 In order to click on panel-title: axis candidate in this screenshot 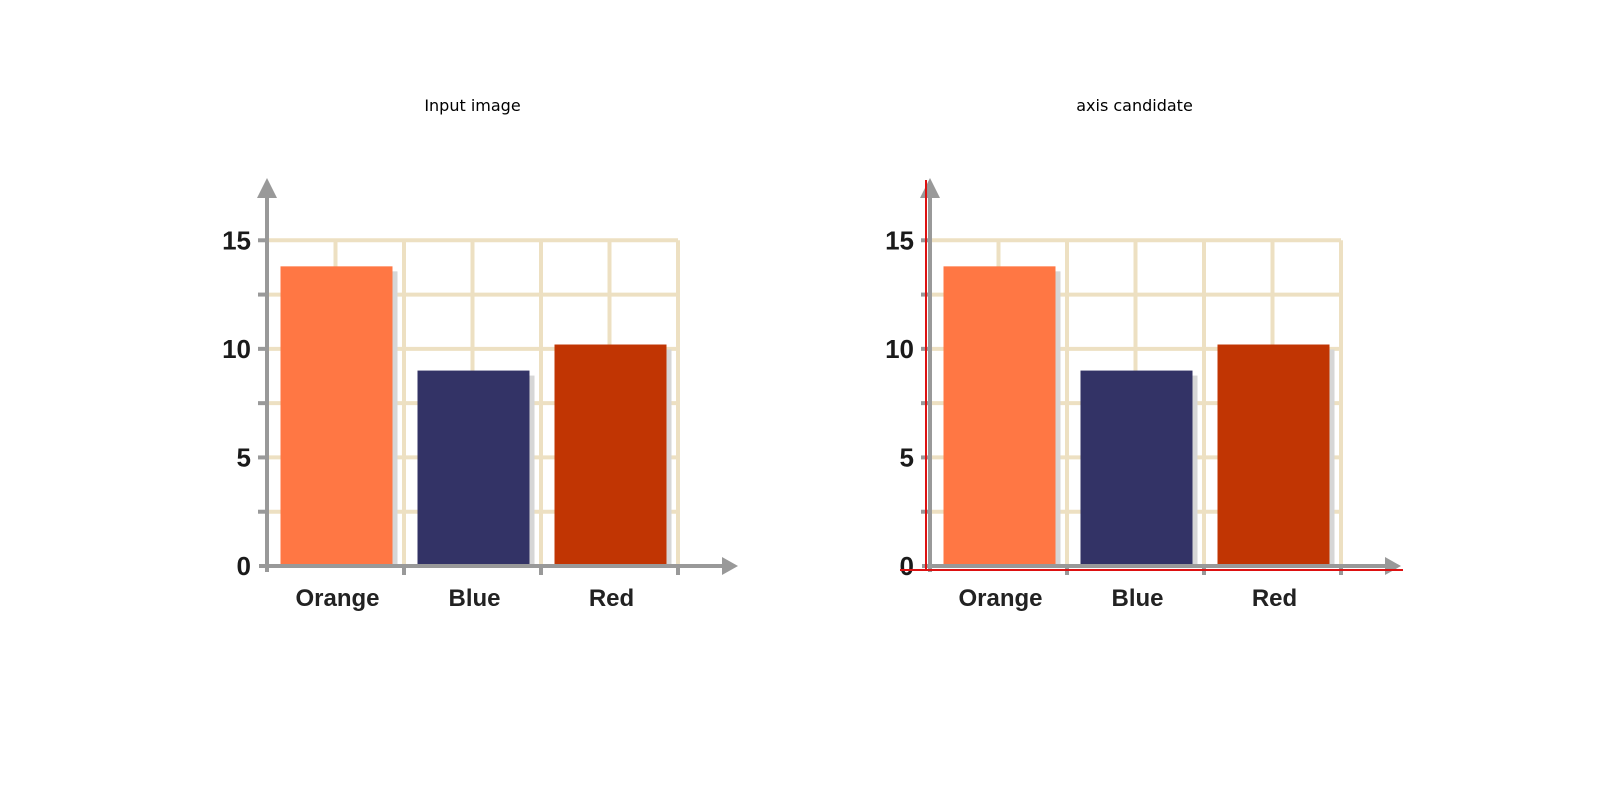, I will do `click(1134, 105)`.